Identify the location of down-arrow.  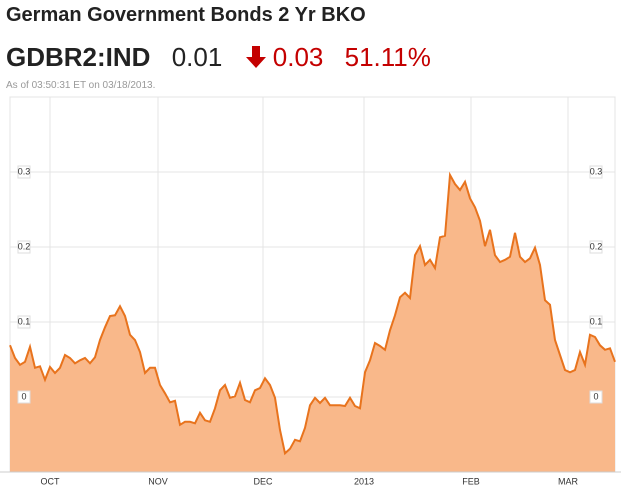
(255, 57).